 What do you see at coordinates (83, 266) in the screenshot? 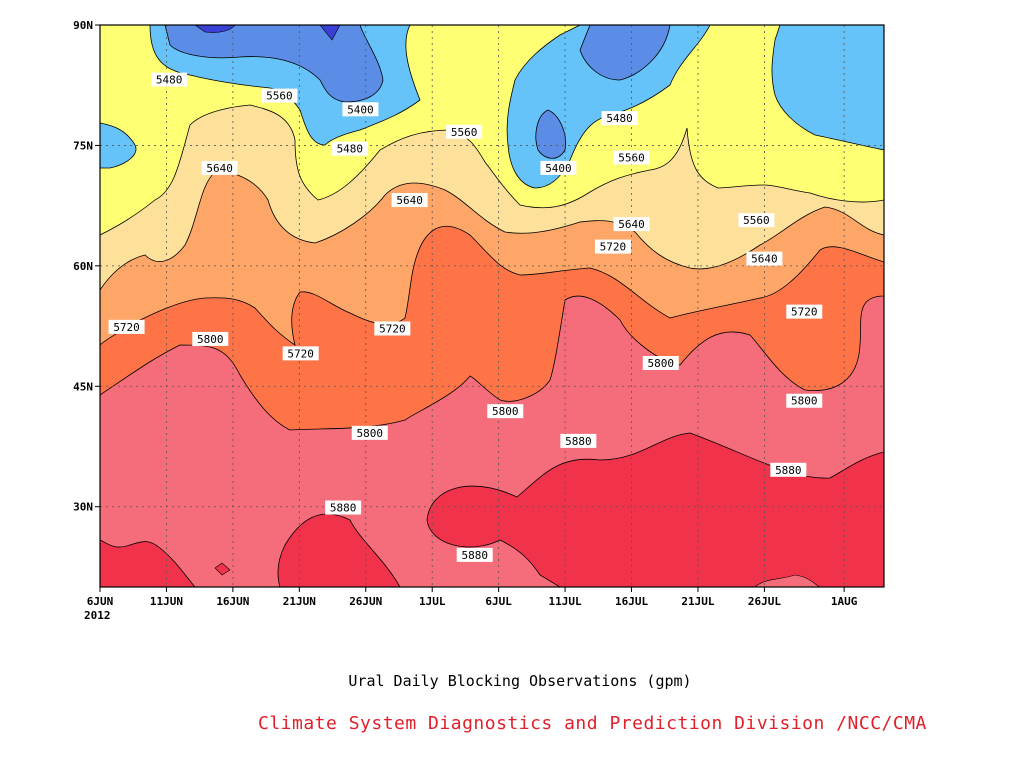
I see `y-tick-label: 60N` at bounding box center [83, 266].